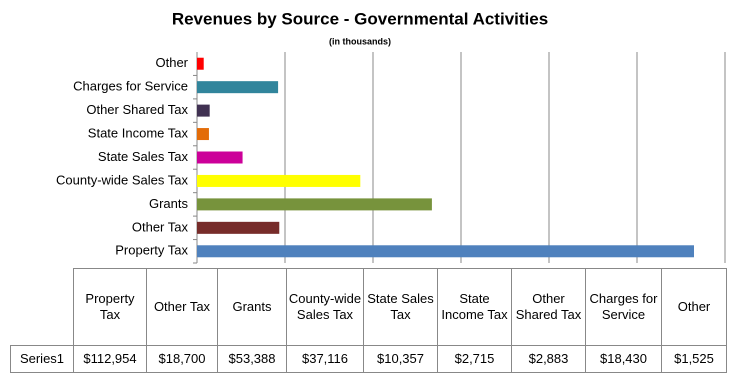  What do you see at coordinates (548, 359) in the screenshot?
I see `value-cell: $2,883` at bounding box center [548, 359].